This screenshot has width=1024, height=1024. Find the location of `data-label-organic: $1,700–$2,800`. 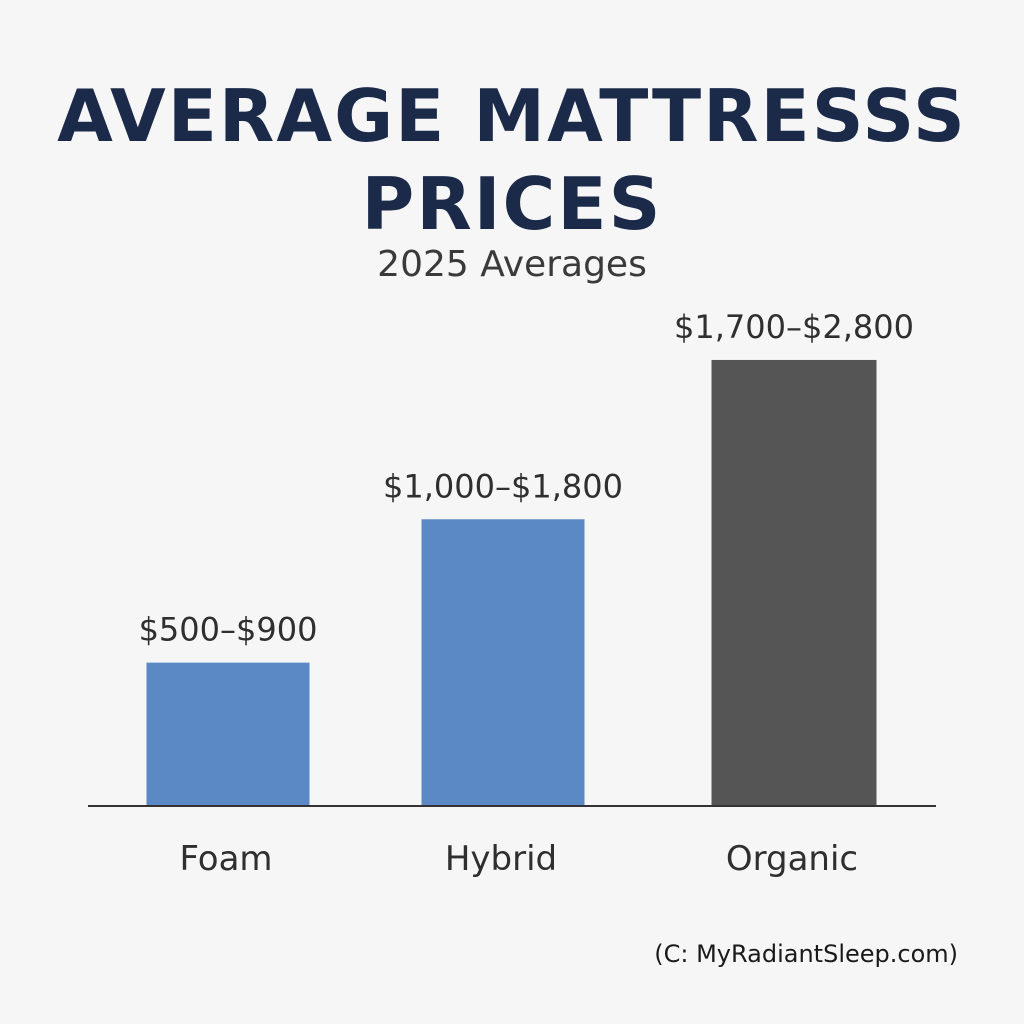

data-label-organic: $1,700–$2,800 is located at coordinates (794, 327).